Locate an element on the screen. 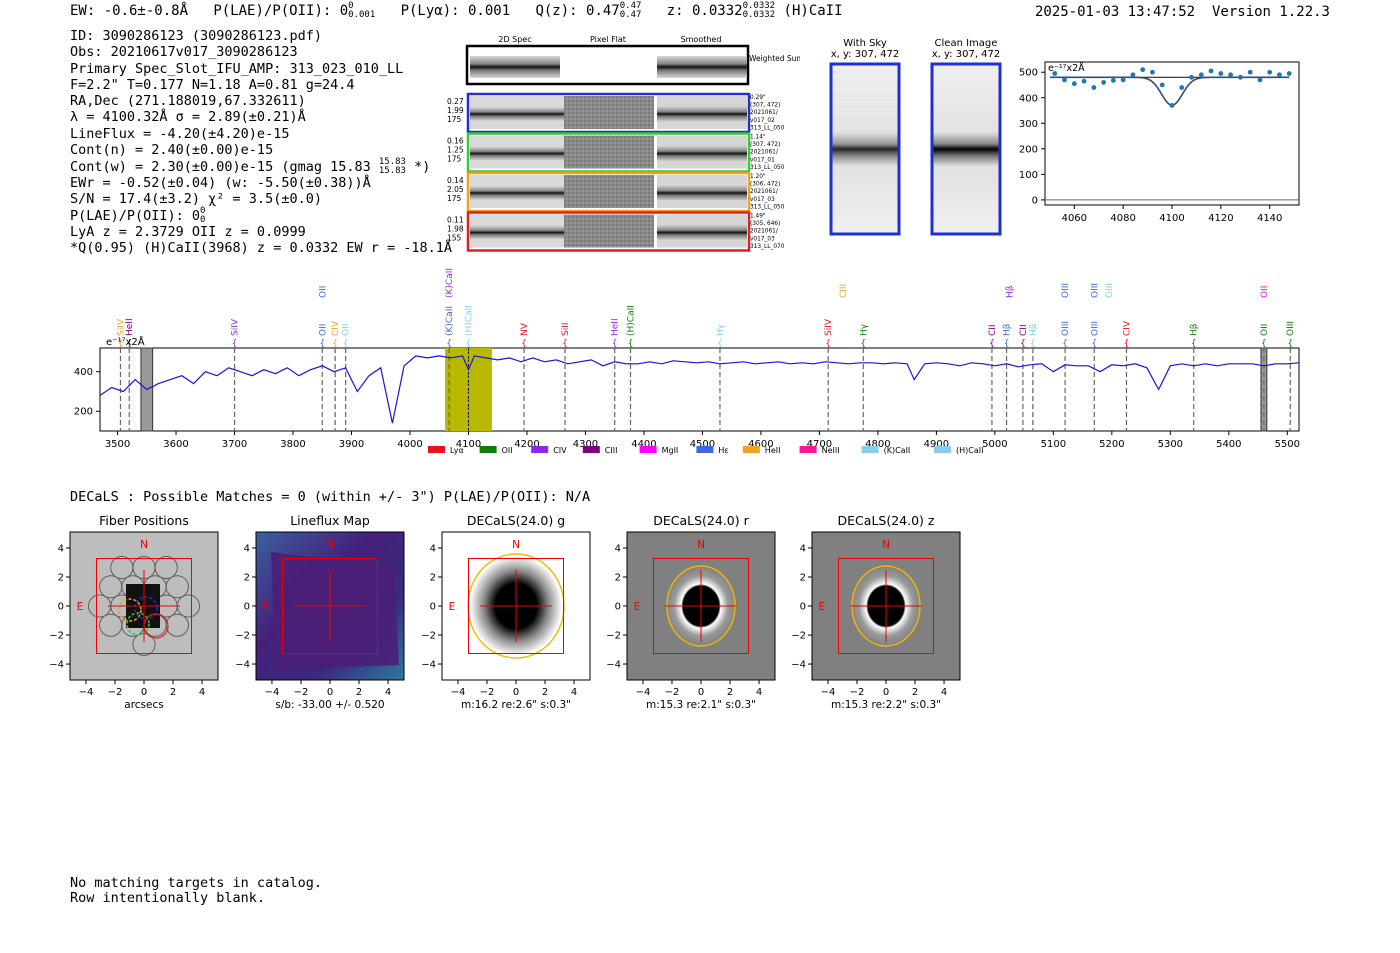 This screenshot has width=1400, height=953. decals-ytick-label: 0 is located at coordinates (618, 607).